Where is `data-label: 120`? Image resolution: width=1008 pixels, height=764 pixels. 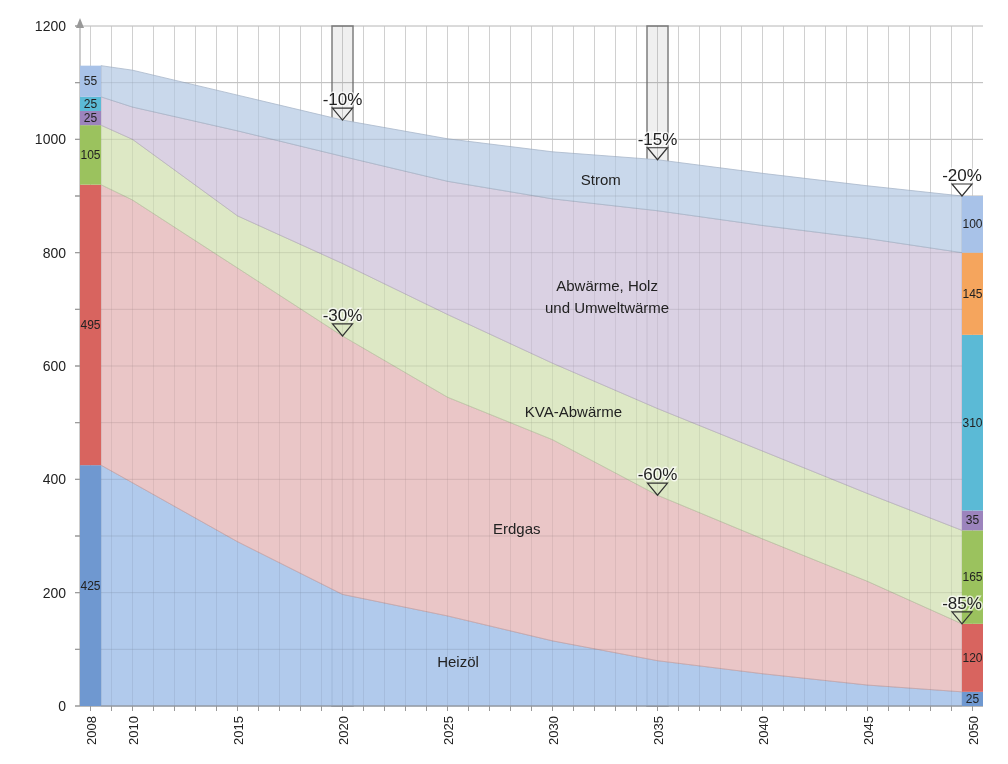
data-label: 120 is located at coordinates (972, 657).